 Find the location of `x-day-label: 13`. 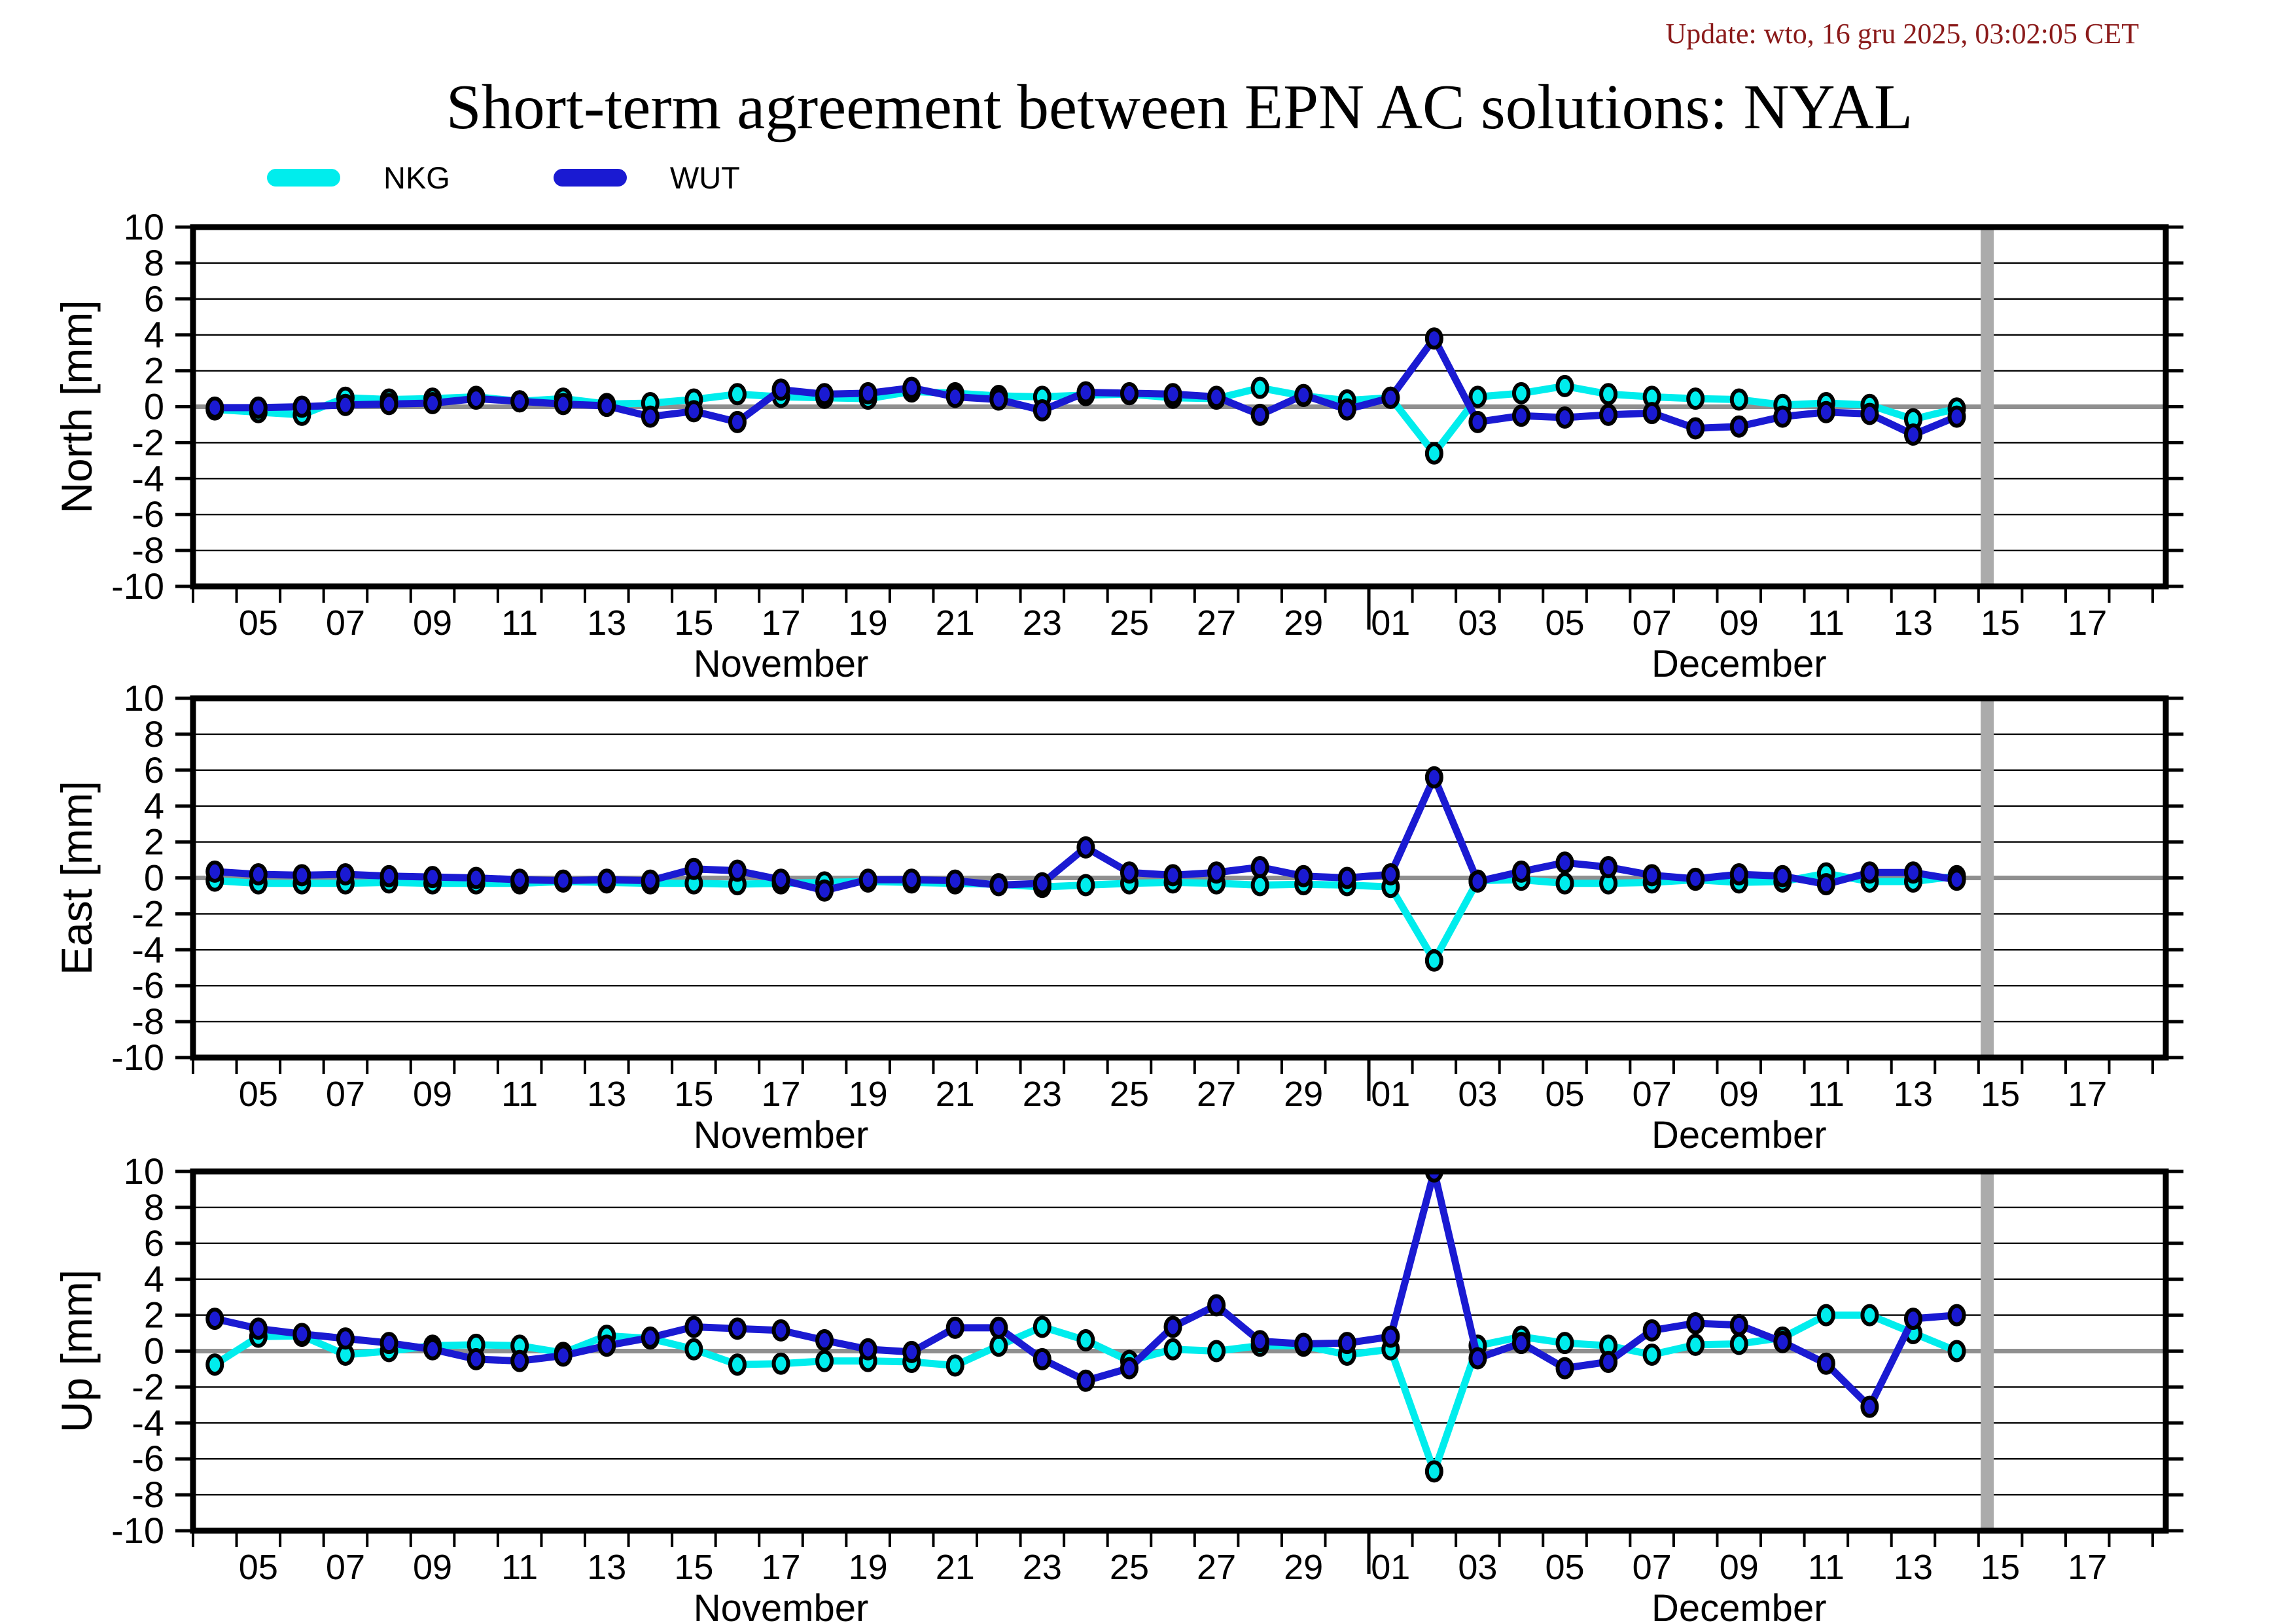

x-day-label: 13 is located at coordinates (606, 1094).